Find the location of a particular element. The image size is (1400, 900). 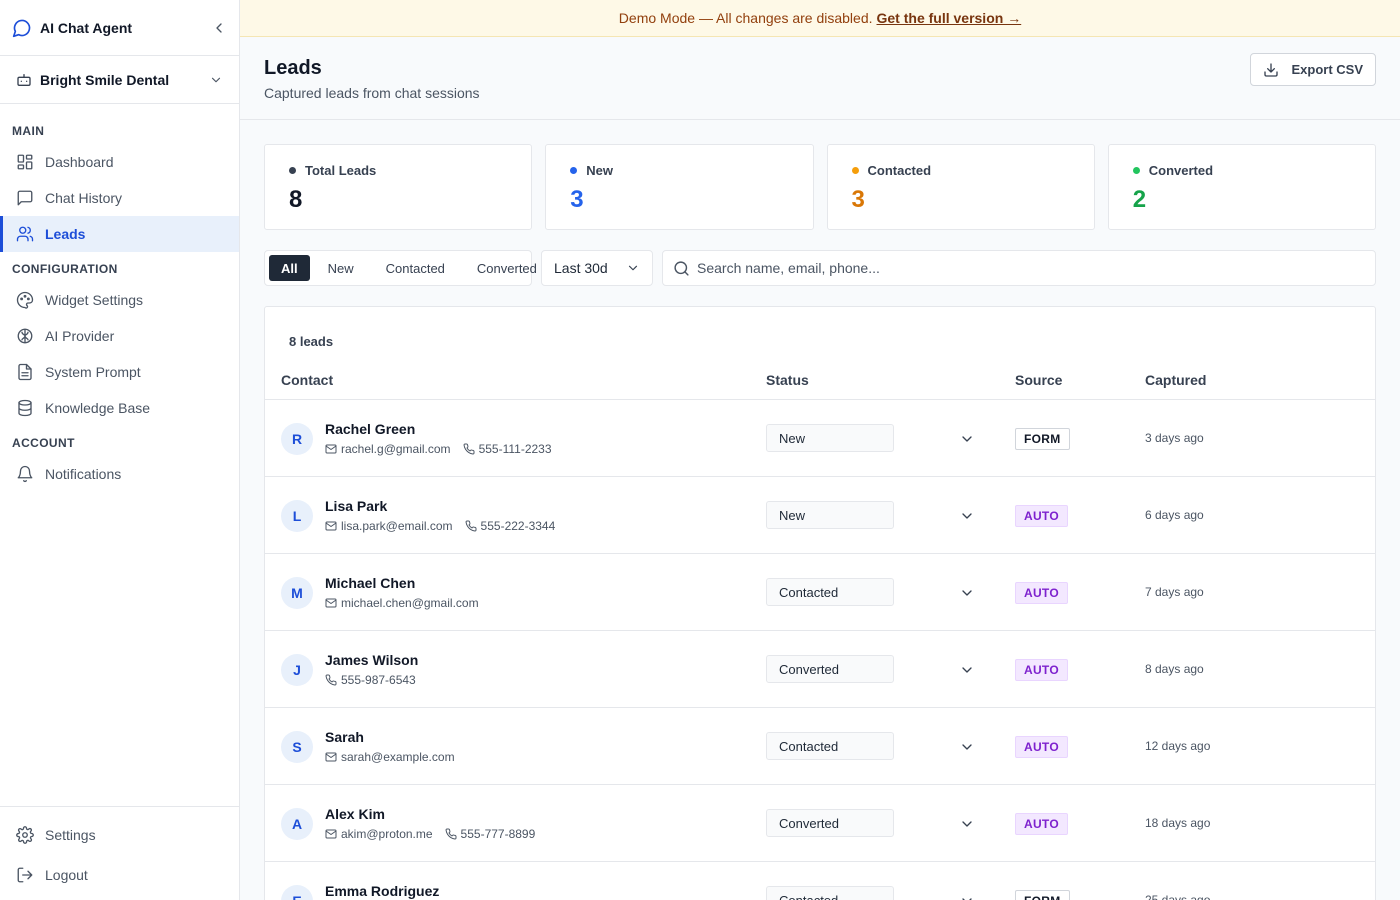

org-switcher: Bright Smile Dental is located at coordinates (119, 80).